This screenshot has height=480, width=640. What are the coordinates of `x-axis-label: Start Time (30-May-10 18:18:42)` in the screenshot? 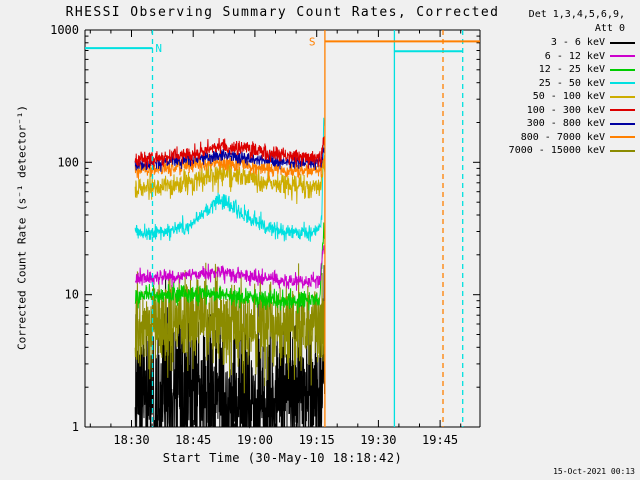 It's located at (282, 458).